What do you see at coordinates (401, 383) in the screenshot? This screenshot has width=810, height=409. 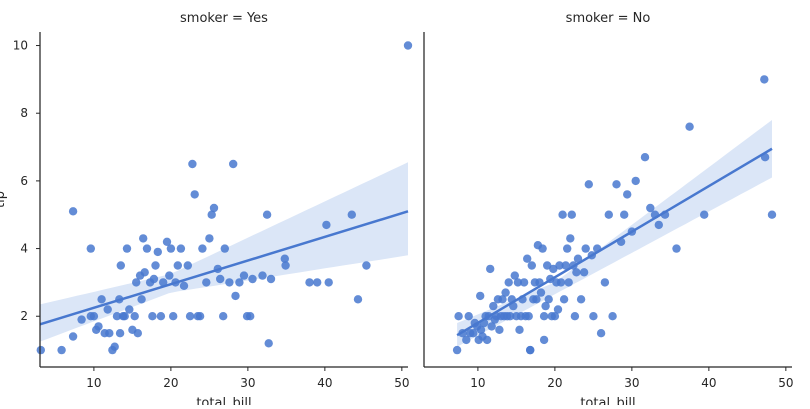 I see `x-tick-label: 50` at bounding box center [401, 383].